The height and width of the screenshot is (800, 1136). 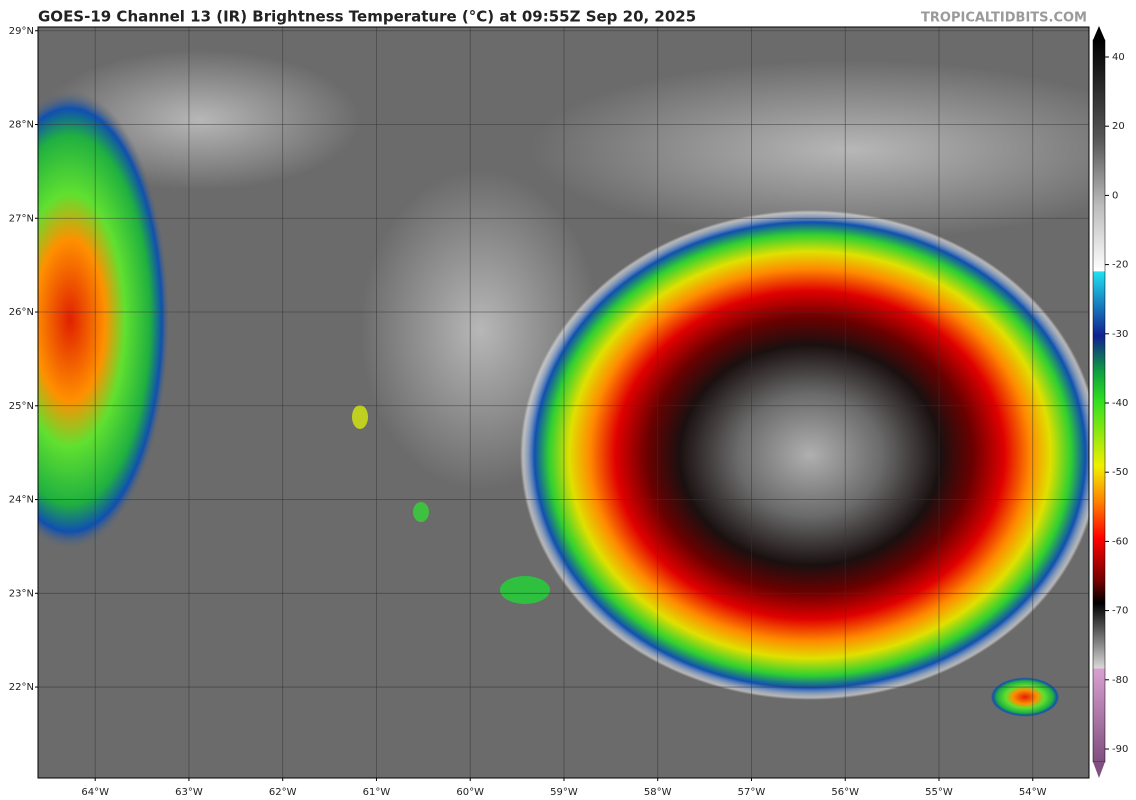 What do you see at coordinates (470, 792) in the screenshot?
I see `lon-label: 60°W` at bounding box center [470, 792].